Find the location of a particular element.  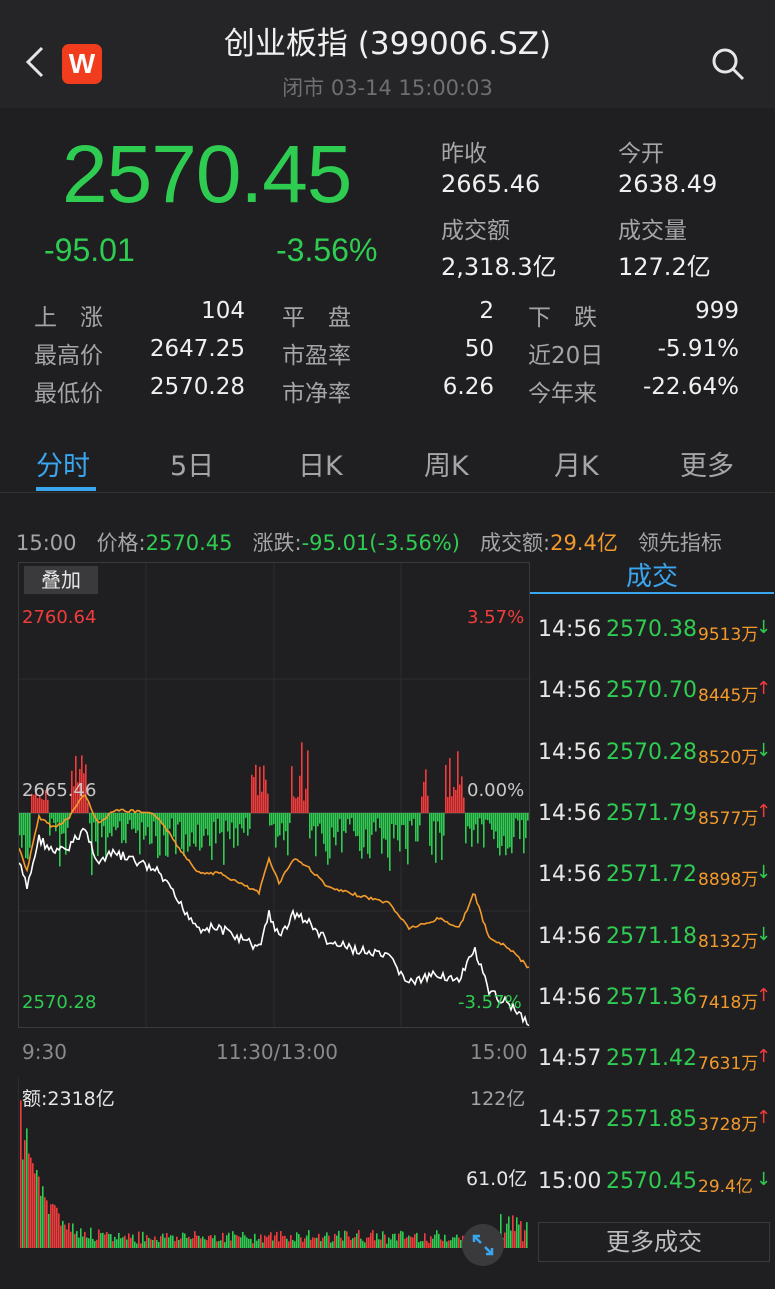

leading-indicator-link: 领先指标 is located at coordinates (679, 543).